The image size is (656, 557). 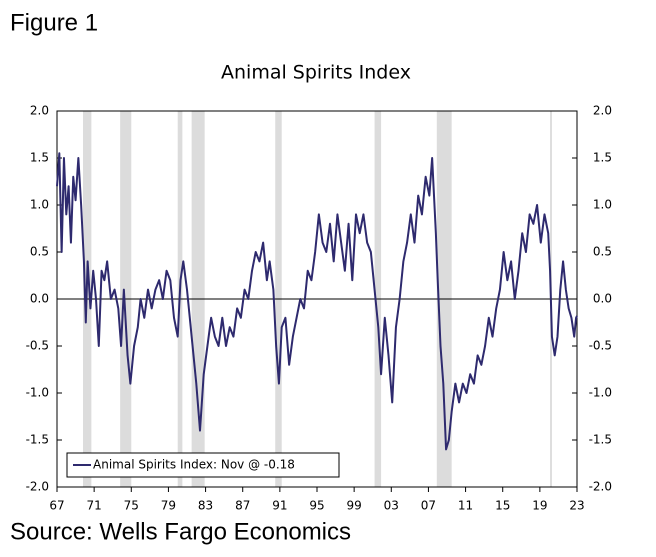 I want to click on x-tick-label: 67, so click(x=56, y=506).